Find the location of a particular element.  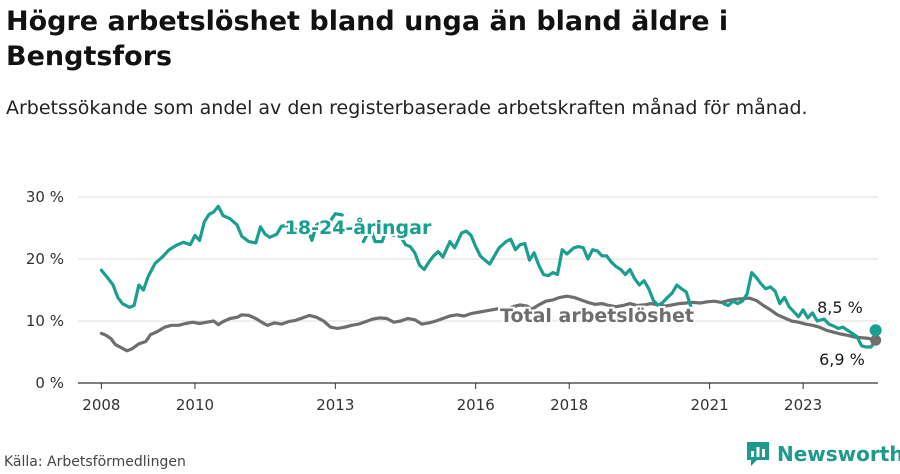

x-tick-label: 2008 is located at coordinates (101, 405).